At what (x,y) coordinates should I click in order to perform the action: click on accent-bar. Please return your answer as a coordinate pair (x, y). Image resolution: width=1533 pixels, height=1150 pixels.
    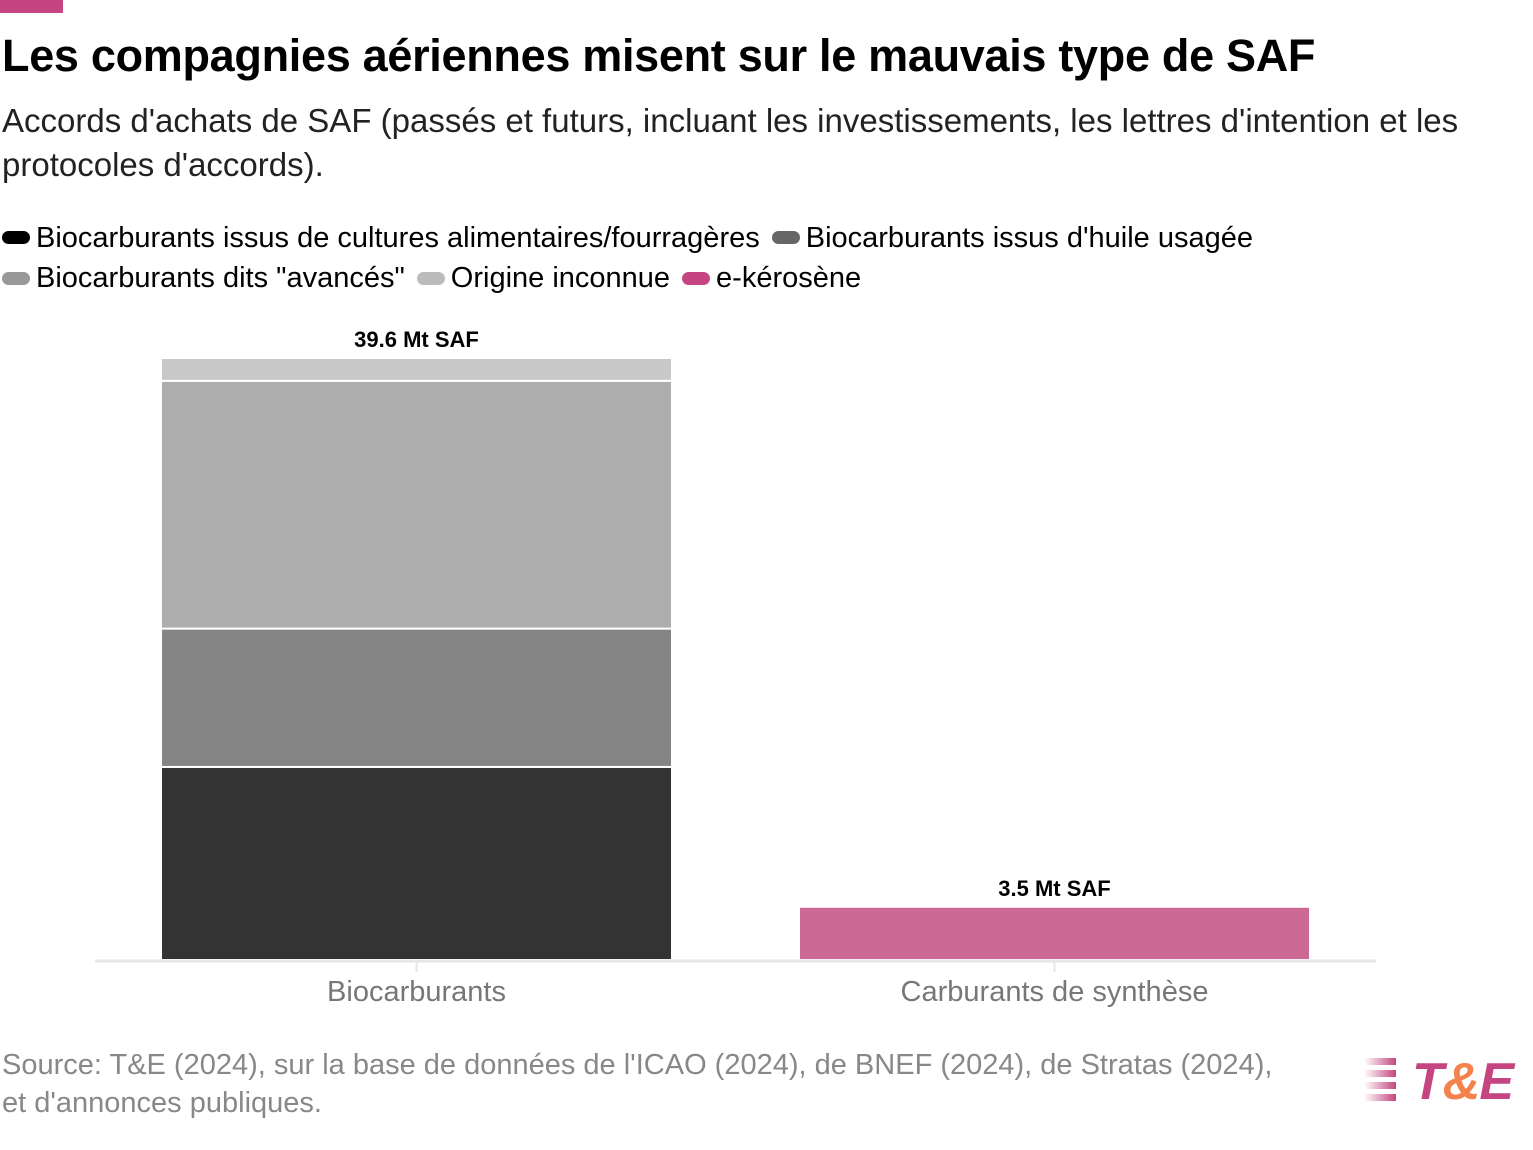
    Looking at the image, I should click on (31, 6).